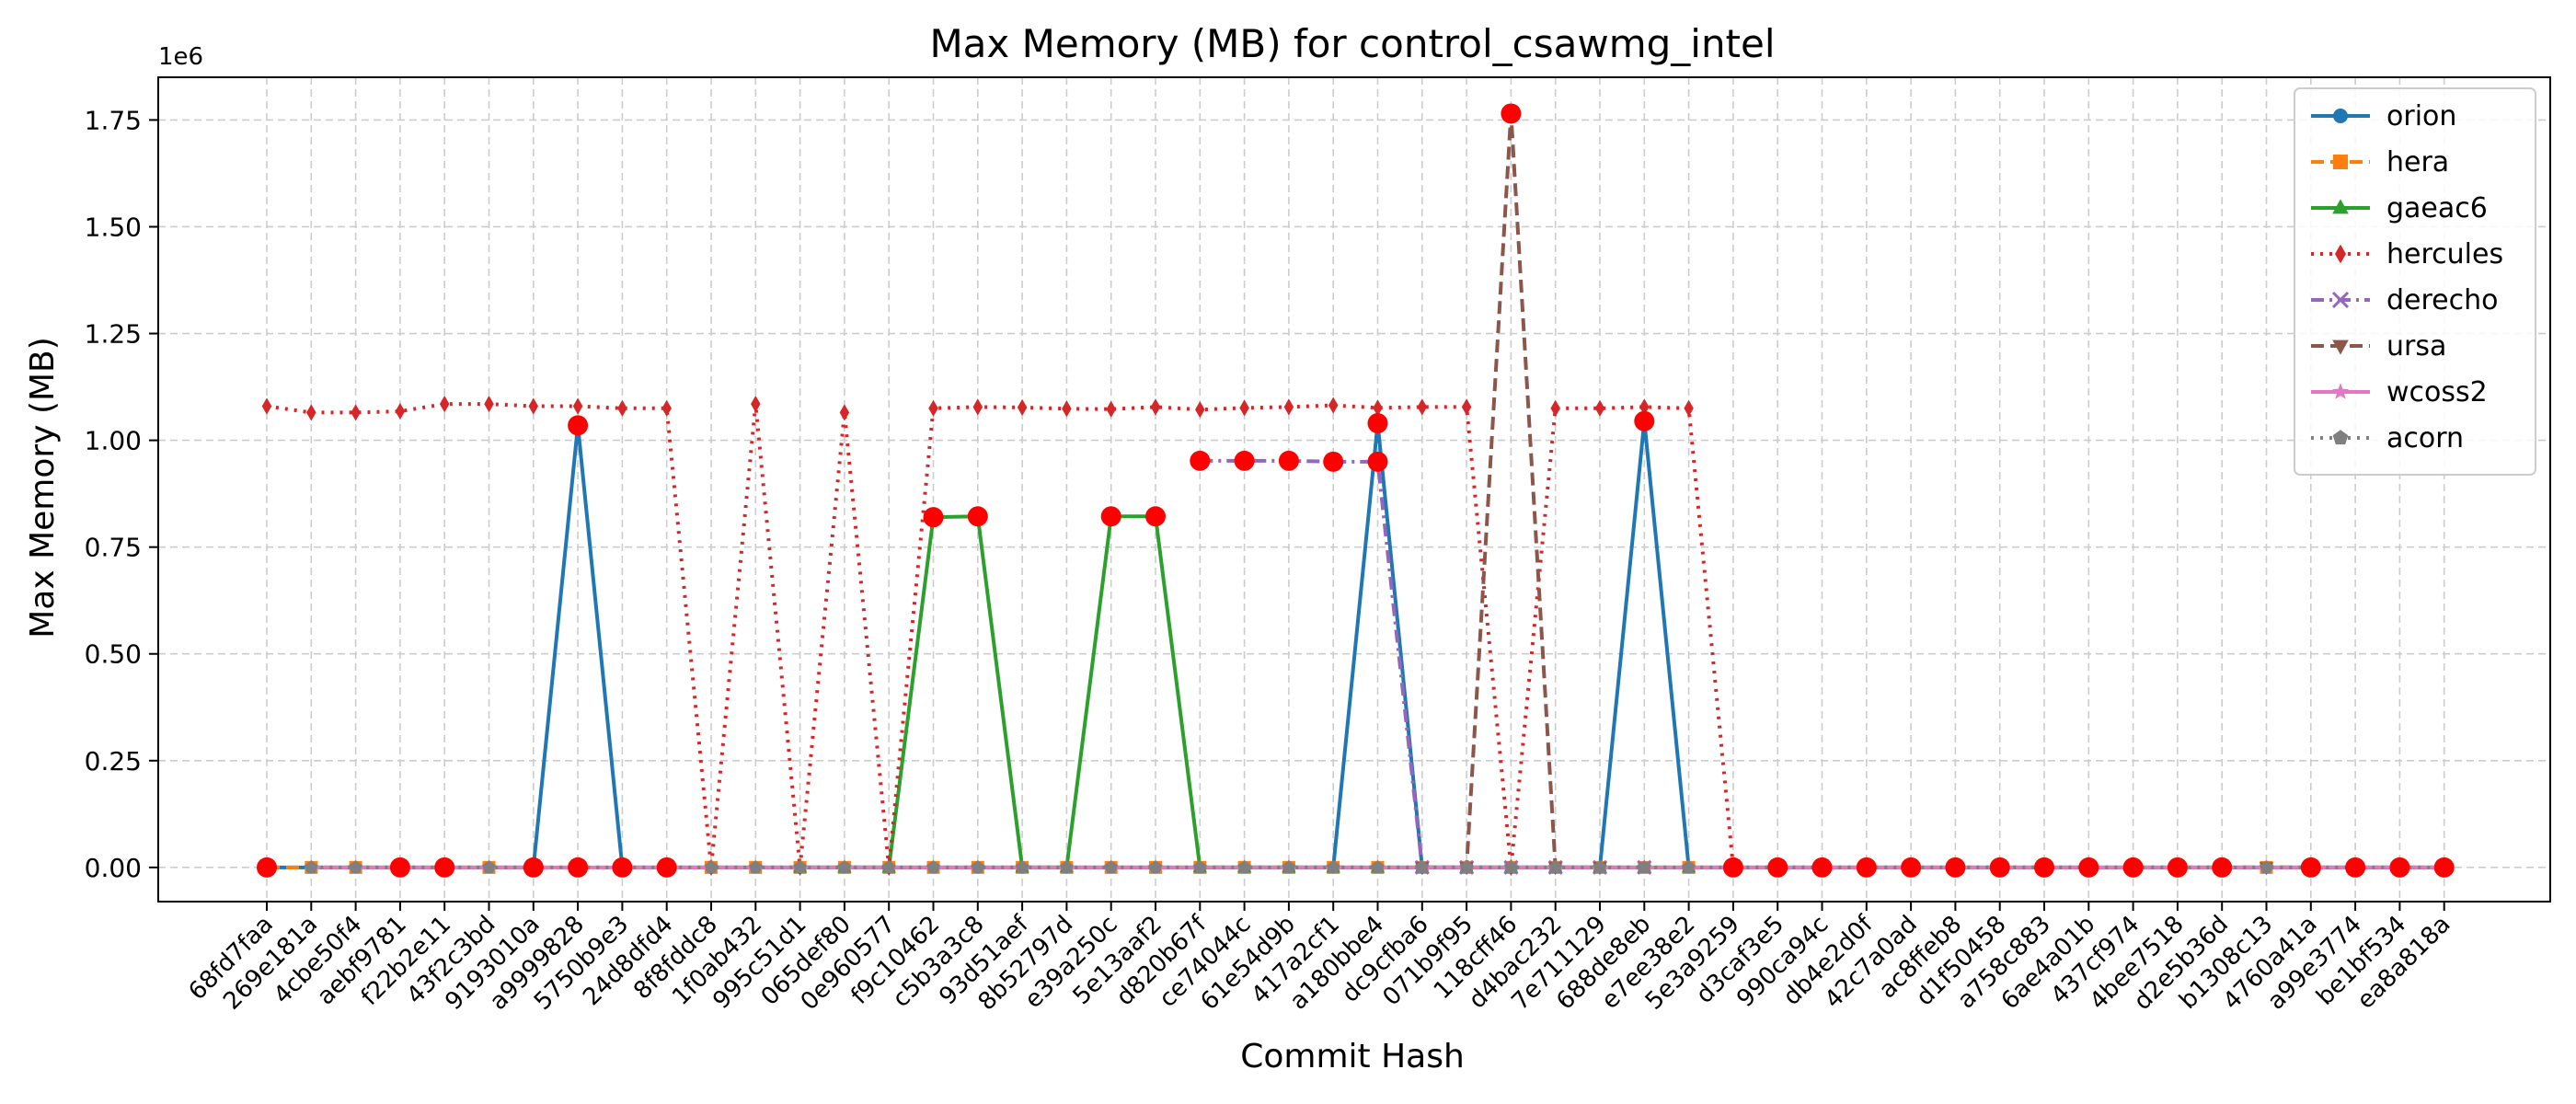  What do you see at coordinates (2421, 116) in the screenshot?
I see `legend-label-orion: orion` at bounding box center [2421, 116].